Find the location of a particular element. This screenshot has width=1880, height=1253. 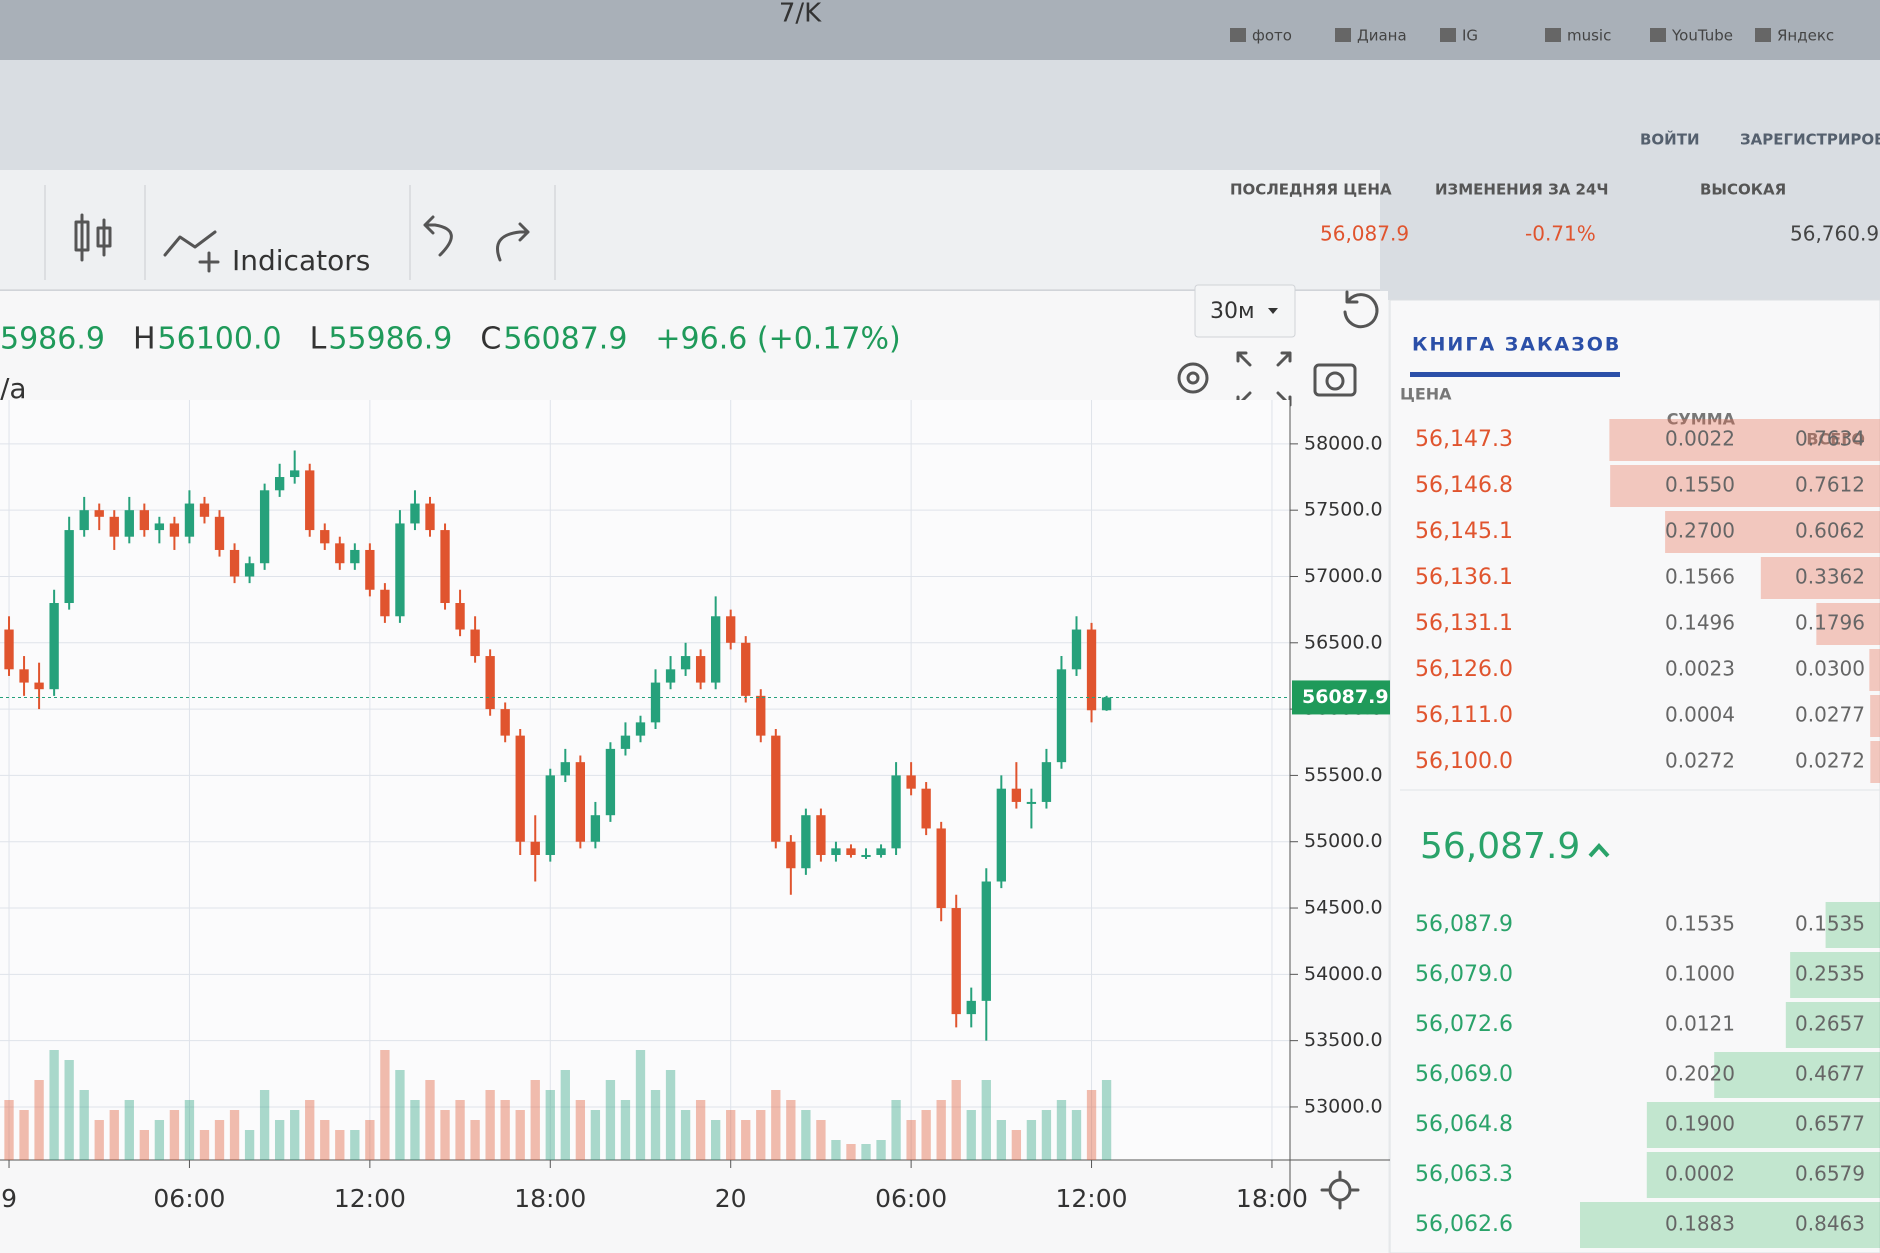

order-total: 0.6579 is located at coordinates (1830, 1174).